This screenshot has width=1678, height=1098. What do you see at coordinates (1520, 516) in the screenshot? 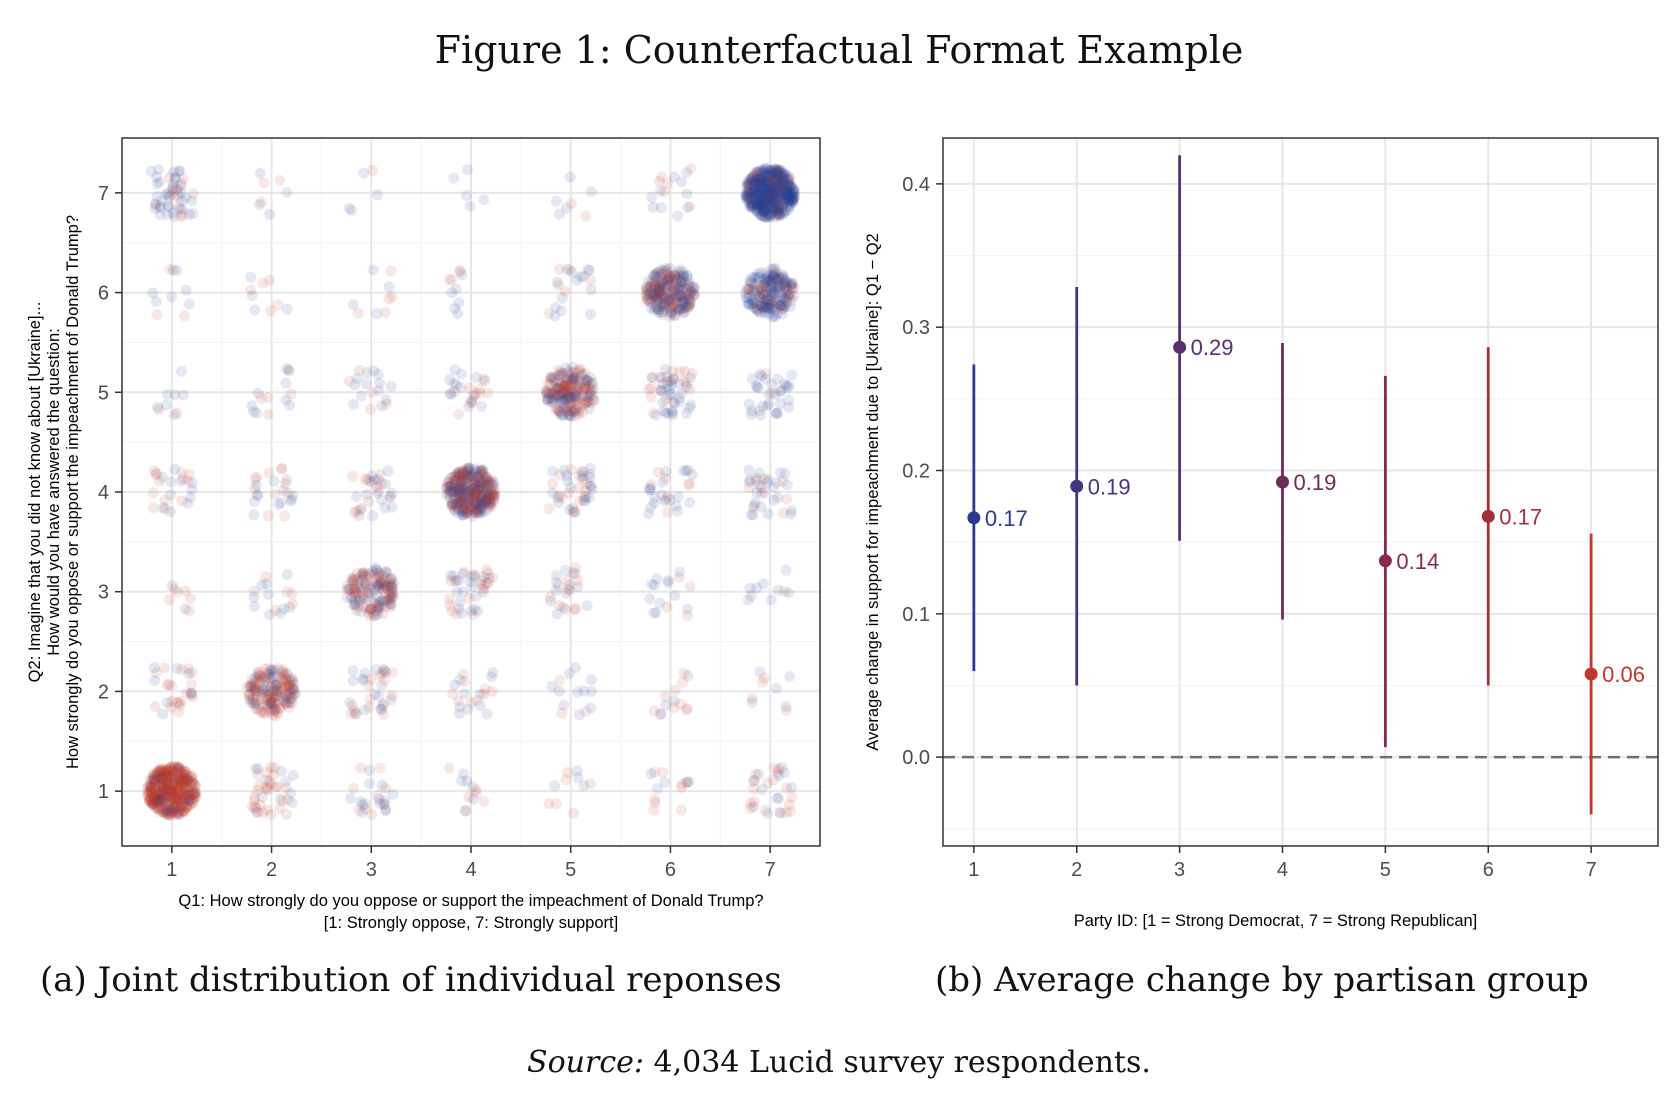
I see `panel-b-value-label: 0.17` at bounding box center [1520, 516].